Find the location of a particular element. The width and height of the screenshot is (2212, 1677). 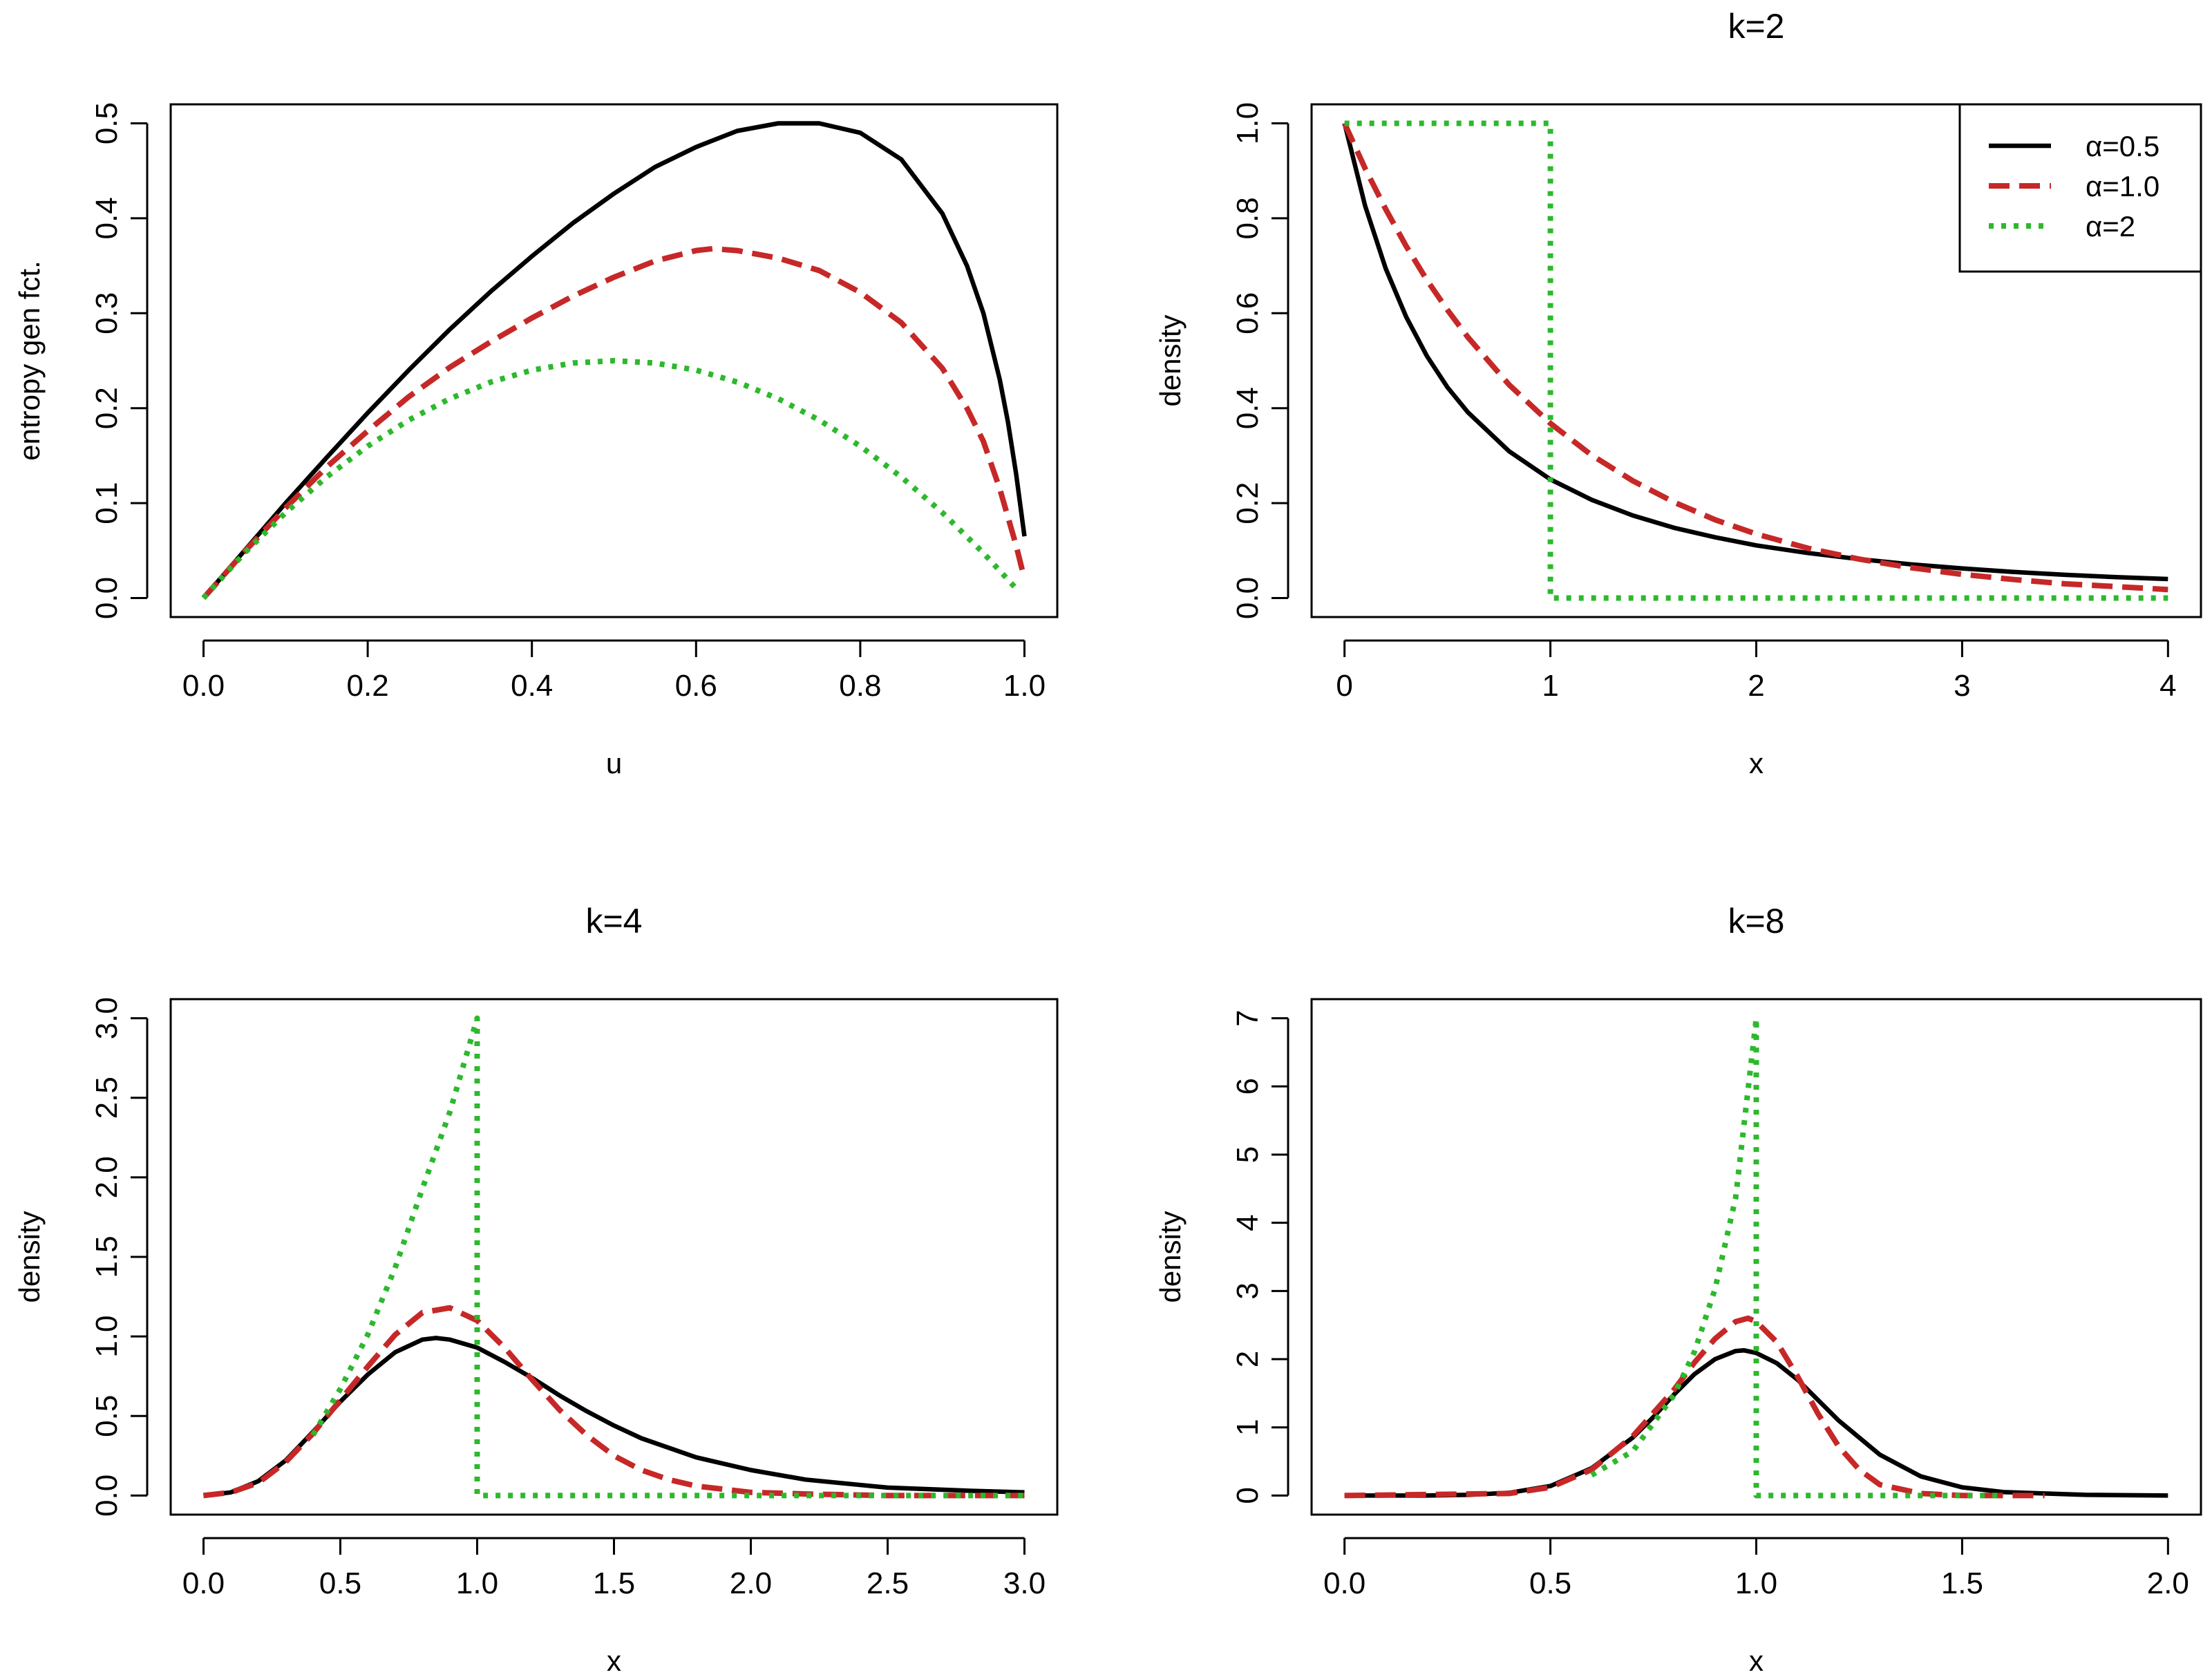

y-tick-label: 0.3 is located at coordinates (107, 313).